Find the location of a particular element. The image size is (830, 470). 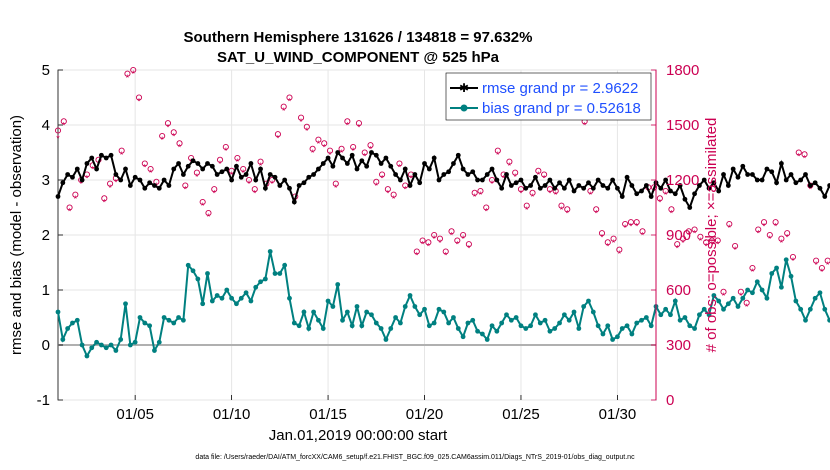

obs-assimilated-point-75: * is located at coordinates (492, 184).